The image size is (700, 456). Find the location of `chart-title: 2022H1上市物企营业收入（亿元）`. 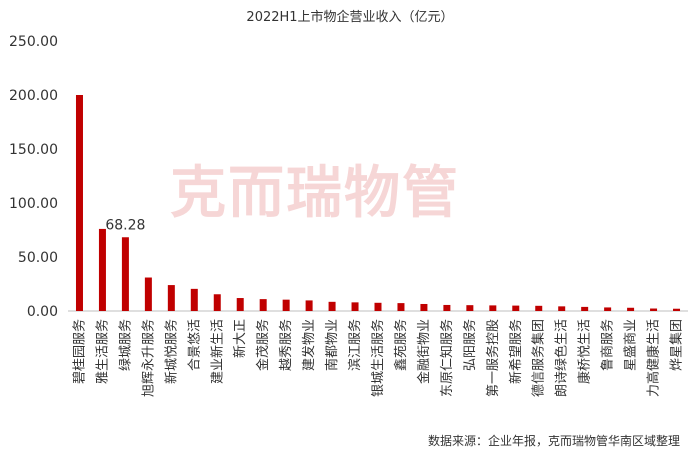

chart-title: 2022H1上市物企营业收入（亿元） is located at coordinates (350, 17).